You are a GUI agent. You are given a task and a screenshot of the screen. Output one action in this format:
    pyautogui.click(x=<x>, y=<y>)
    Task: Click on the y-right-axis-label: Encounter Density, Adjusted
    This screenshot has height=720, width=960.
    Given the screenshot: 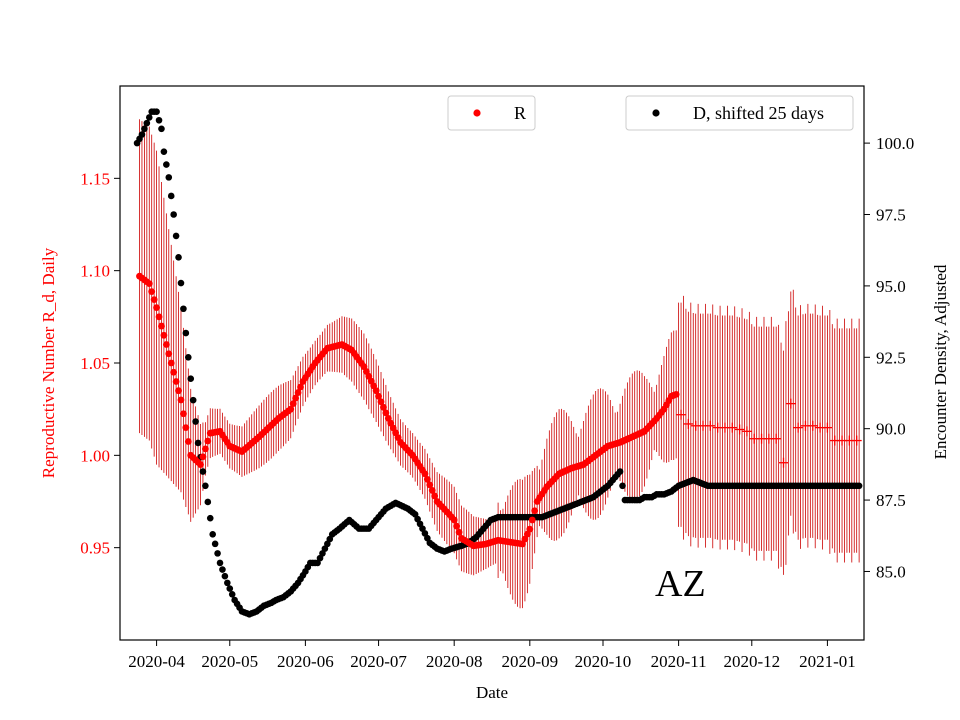 What is the action you would take?
    pyautogui.click(x=940, y=361)
    